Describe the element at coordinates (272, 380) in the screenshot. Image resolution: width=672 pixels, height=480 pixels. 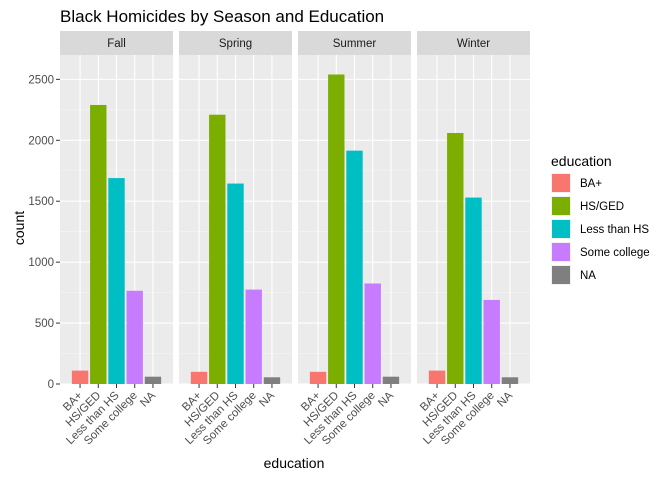
I see `bar-spring-na` at that location.